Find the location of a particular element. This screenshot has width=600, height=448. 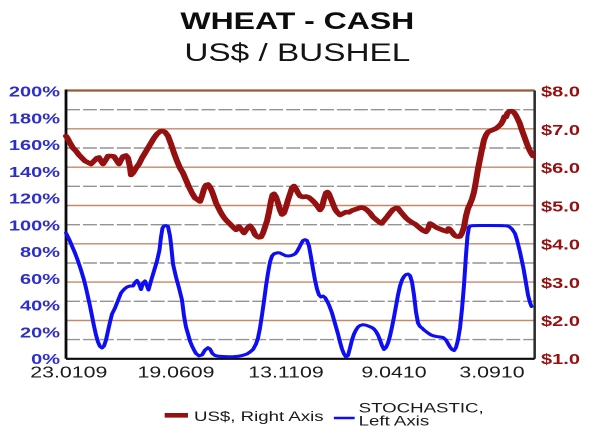

svg-text: $2.0 is located at coordinates (560, 320).